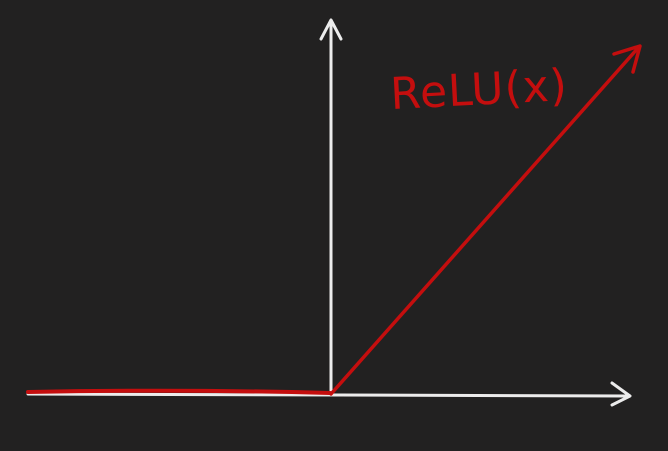  Describe the element at coordinates (621, 394) in the screenshot. I see `x-axis-arrowhead` at that location.